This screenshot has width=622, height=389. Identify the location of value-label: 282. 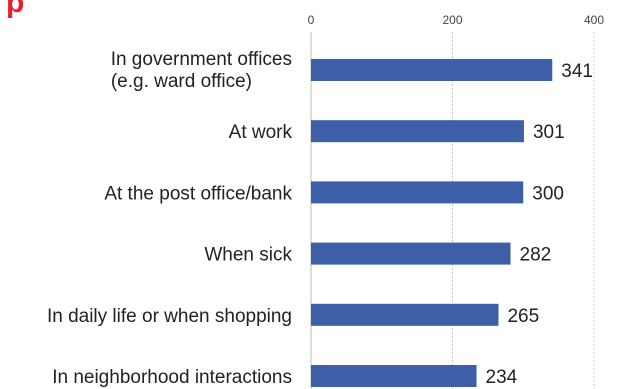
(536, 255).